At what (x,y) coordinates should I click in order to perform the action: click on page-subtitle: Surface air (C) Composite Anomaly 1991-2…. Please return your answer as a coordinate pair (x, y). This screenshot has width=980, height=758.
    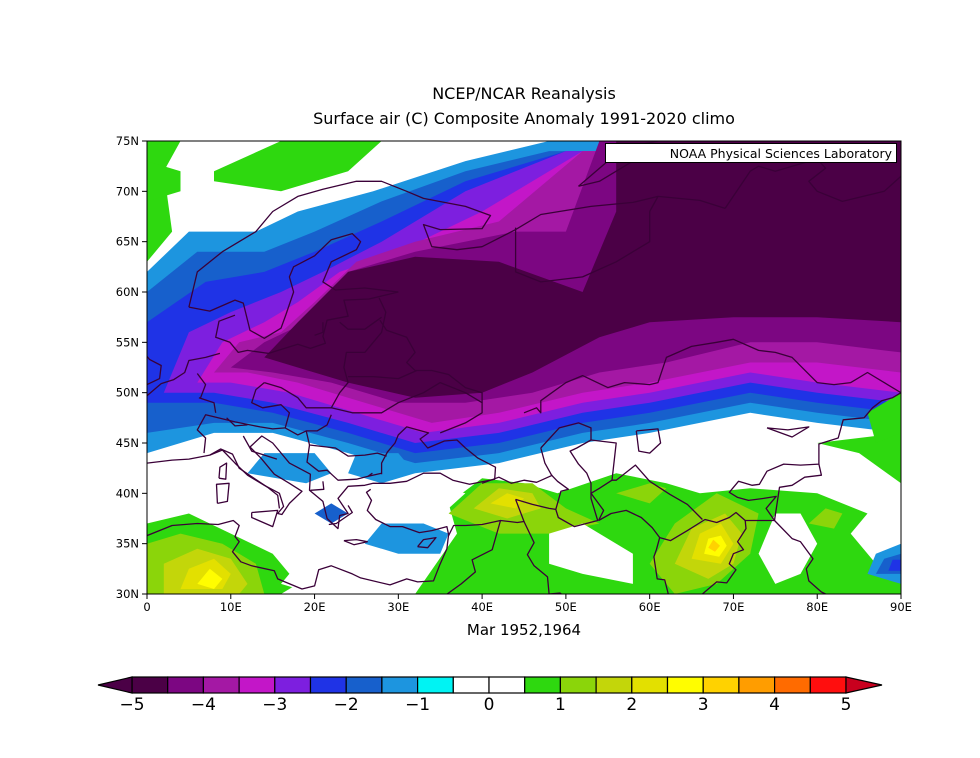
    Looking at the image, I should click on (524, 118).